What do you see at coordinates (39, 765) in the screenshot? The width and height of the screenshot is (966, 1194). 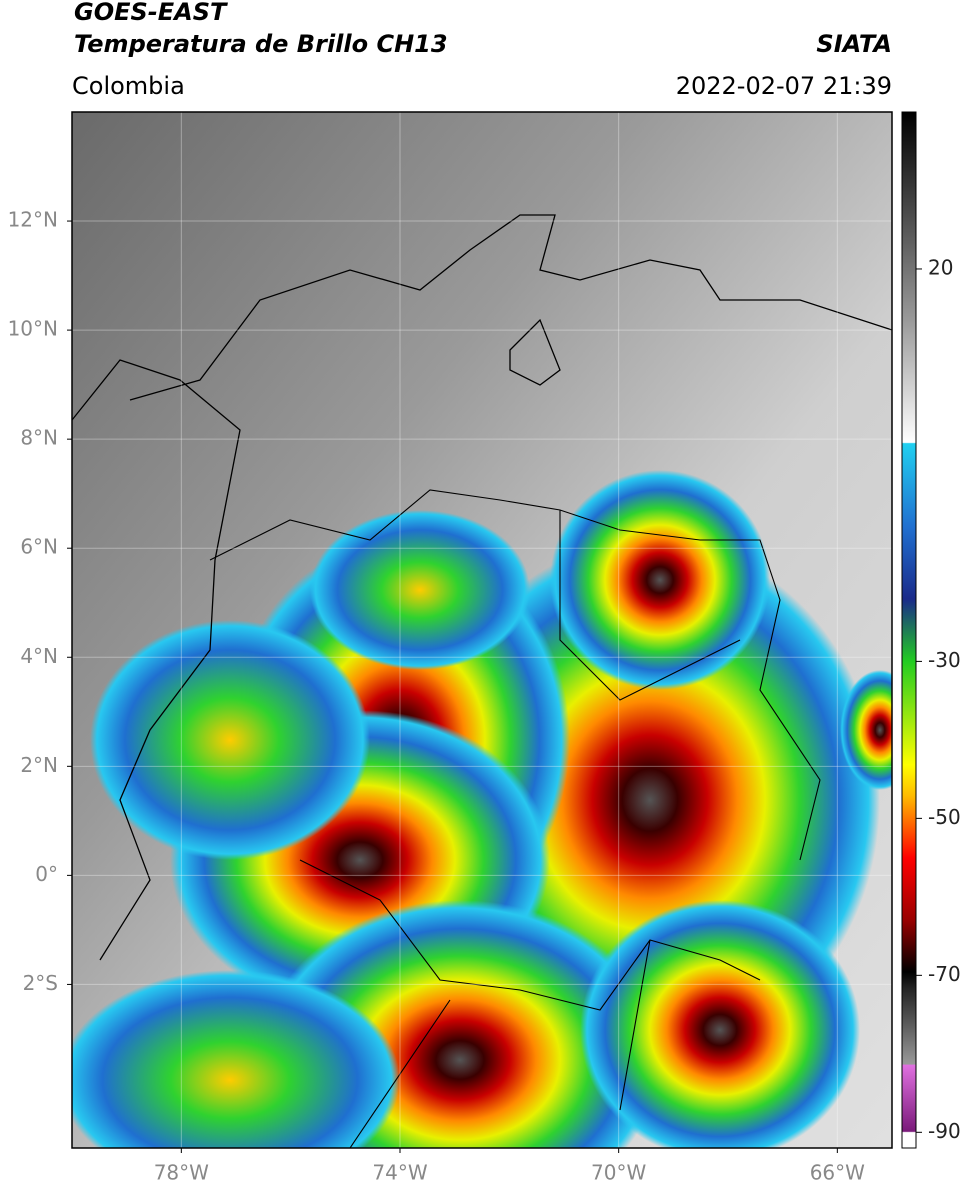 I see `lat-tick-label: 2°N` at bounding box center [39, 765].